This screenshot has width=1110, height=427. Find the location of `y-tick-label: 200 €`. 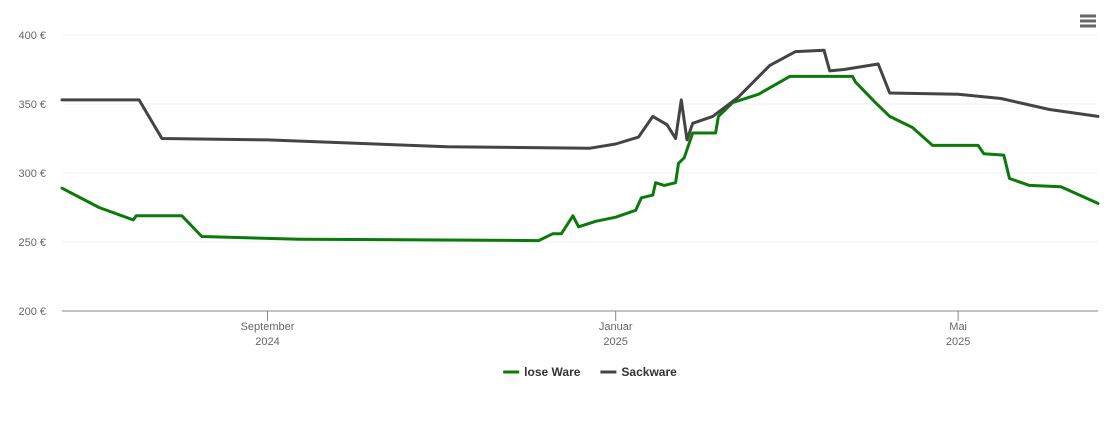

y-tick-label: 200 € is located at coordinates (32, 312).